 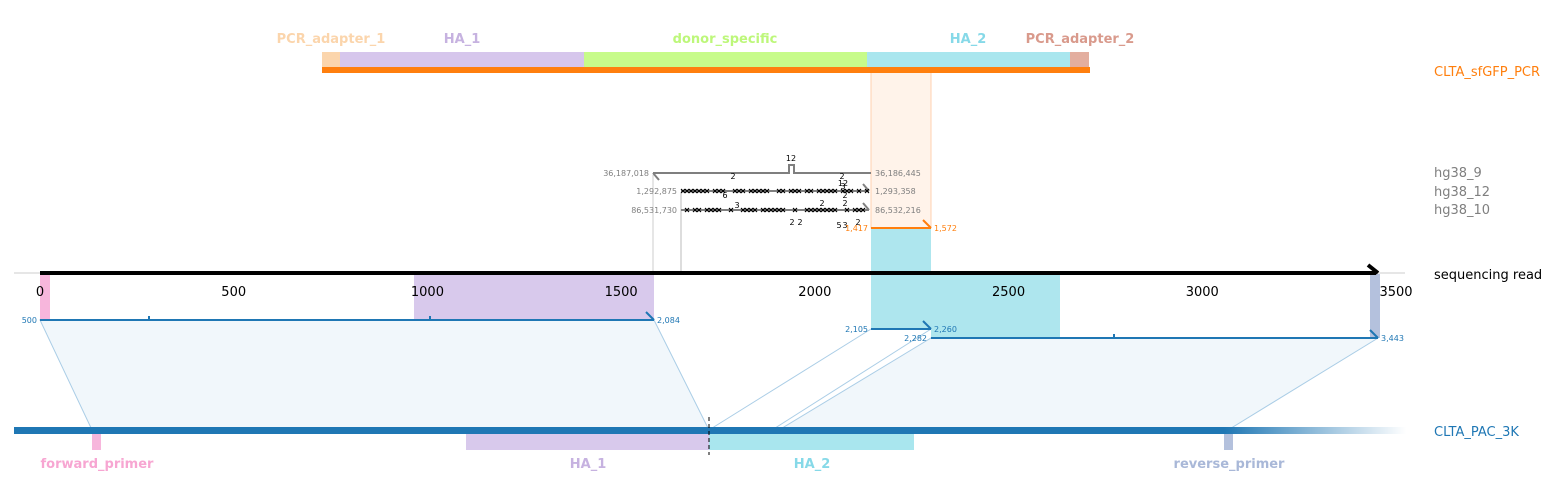 What do you see at coordinates (995, 306) in the screenshot?
I see `read-ha2-region-b` at bounding box center [995, 306].